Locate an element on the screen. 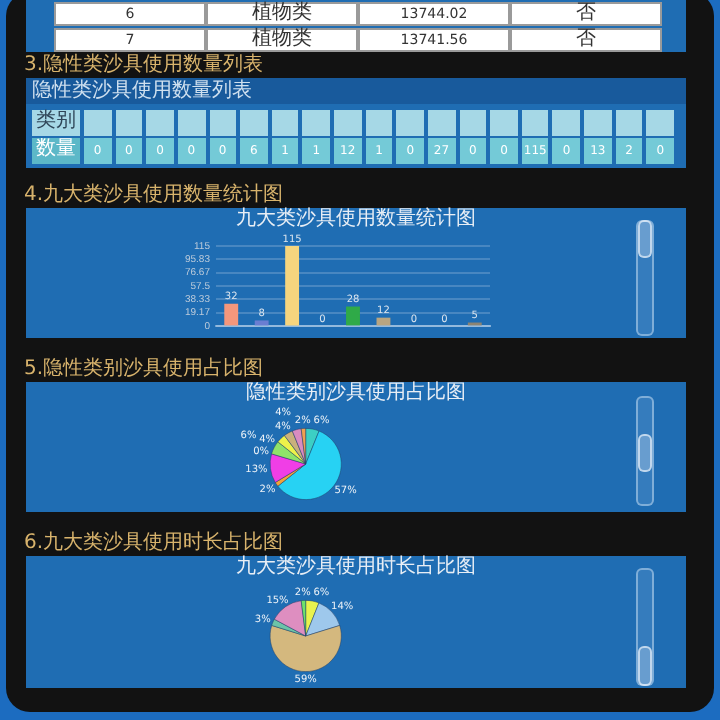 Image resolution: width=720 pixels, height=720 pixels. chart-title: 5.隐性类别沙具使用占比图 is located at coordinates (144, 370).